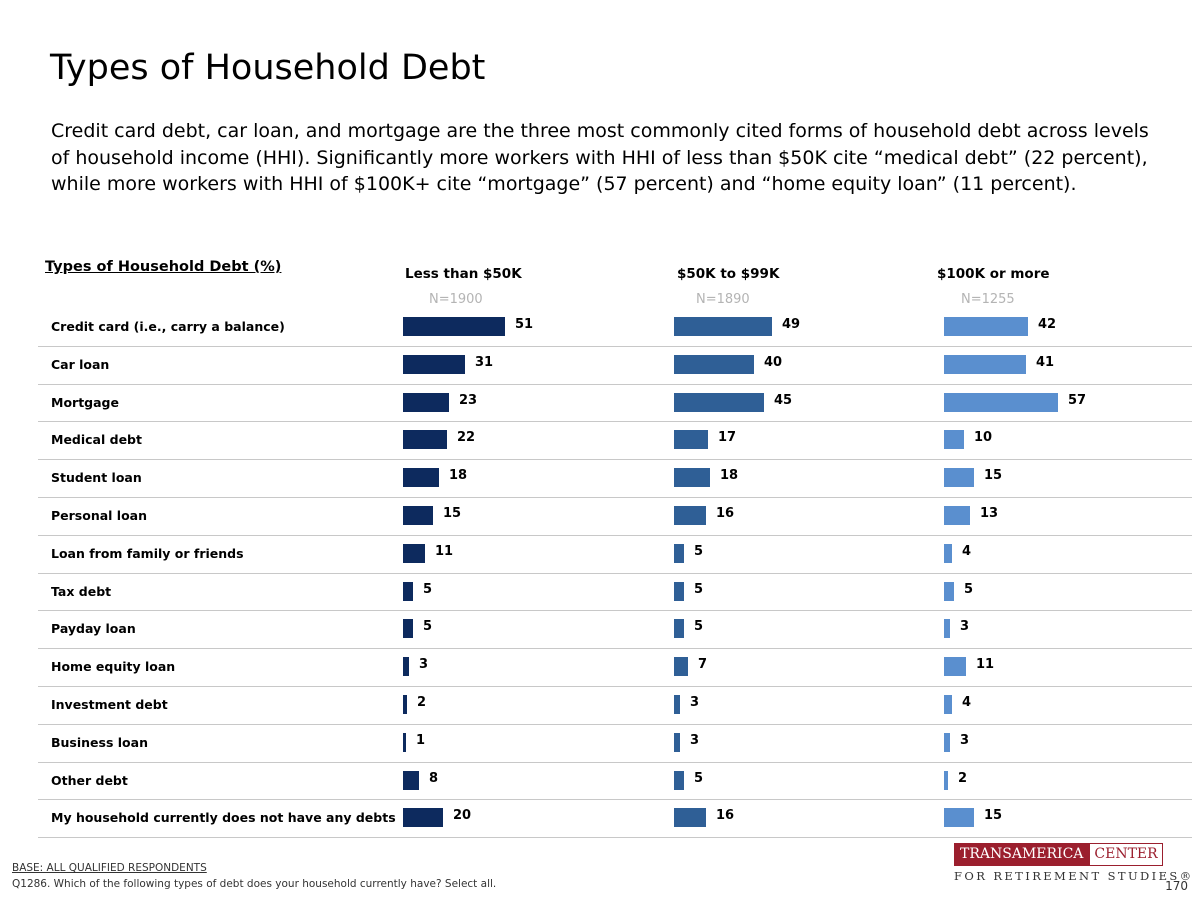 This screenshot has height=900, width=1200. I want to click on category-label-medical-debt: Medical debt, so click(96, 440).